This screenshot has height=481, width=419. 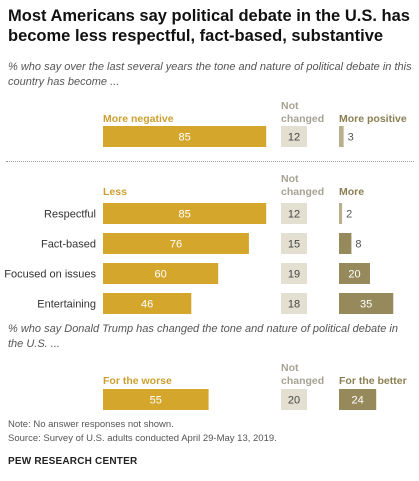 What do you see at coordinates (210, 161) in the screenshot?
I see `divider` at bounding box center [210, 161].